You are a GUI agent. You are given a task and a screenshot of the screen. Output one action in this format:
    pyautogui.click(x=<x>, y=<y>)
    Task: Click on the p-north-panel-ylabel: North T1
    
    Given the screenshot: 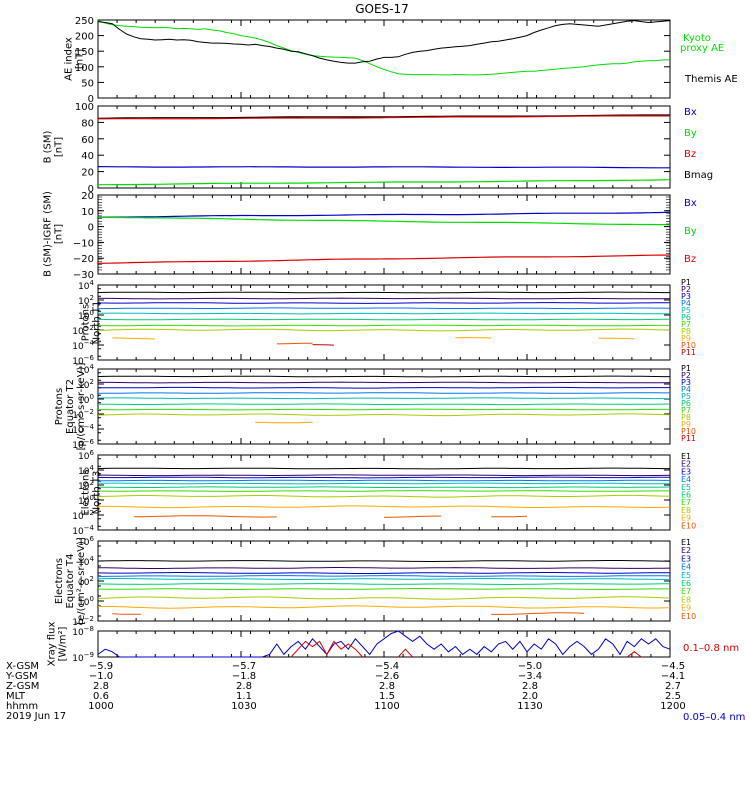 What is the action you would take?
    pyautogui.click(x=97, y=323)
    